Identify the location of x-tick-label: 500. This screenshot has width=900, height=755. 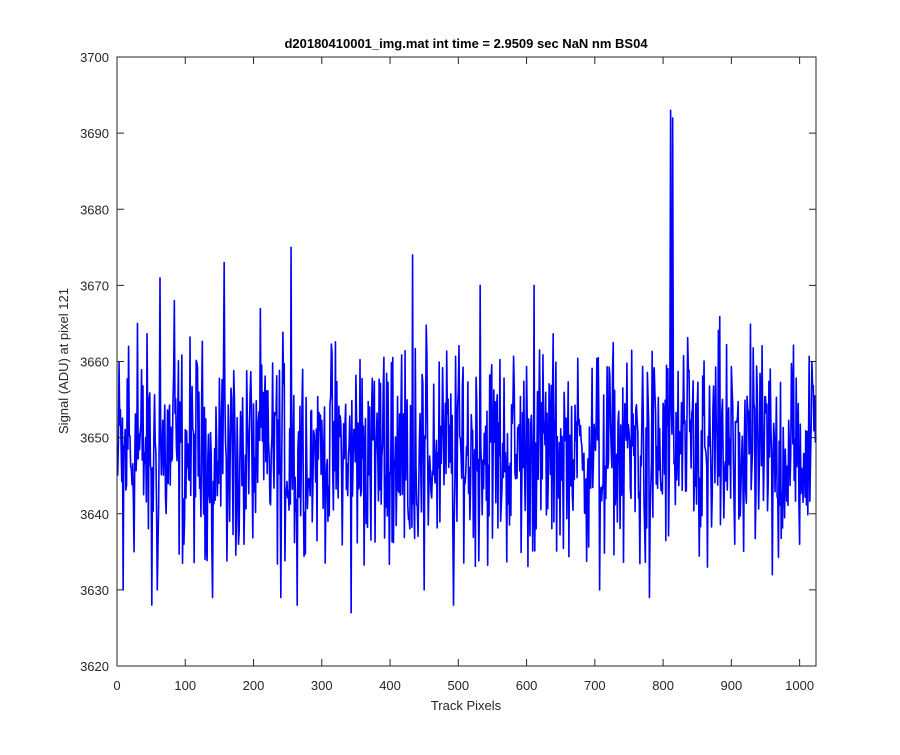
(458, 685).